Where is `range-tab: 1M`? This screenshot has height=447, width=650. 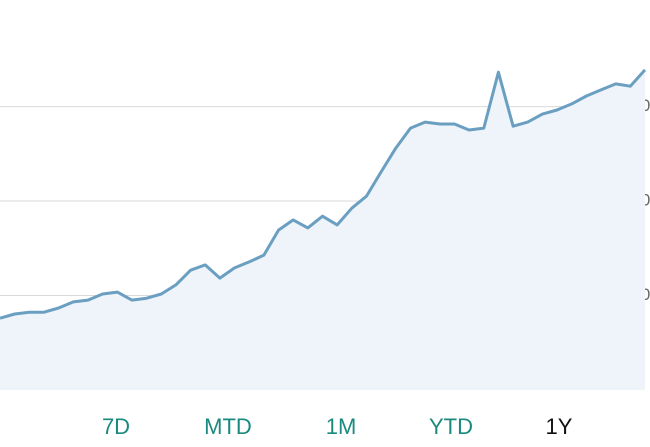
range-tab: 1M is located at coordinates (341, 426).